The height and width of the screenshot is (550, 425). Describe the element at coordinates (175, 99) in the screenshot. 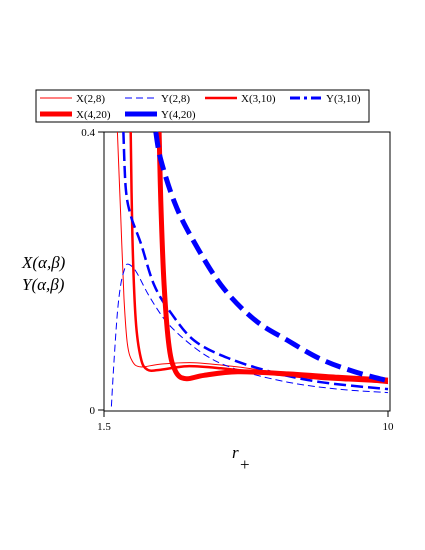

I see `legend-label-y-2-8: Y(2,8)` at that location.